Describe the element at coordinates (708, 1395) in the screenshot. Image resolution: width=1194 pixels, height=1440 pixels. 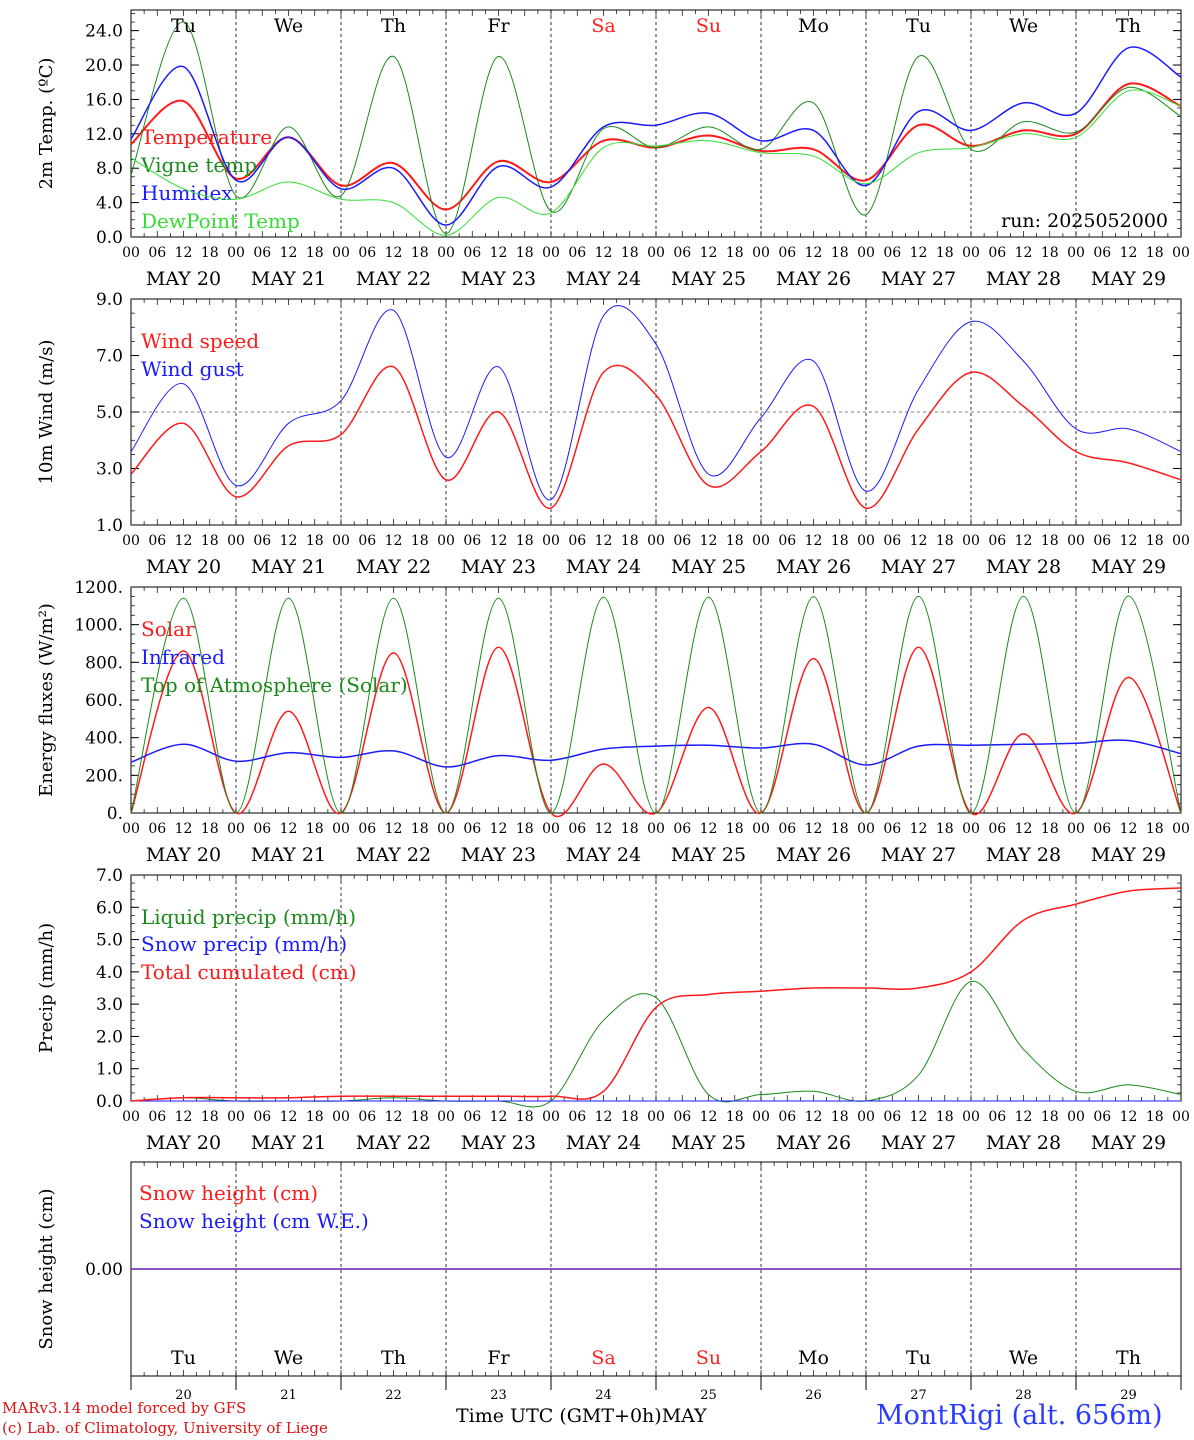
I see `day-number: 25` at that location.